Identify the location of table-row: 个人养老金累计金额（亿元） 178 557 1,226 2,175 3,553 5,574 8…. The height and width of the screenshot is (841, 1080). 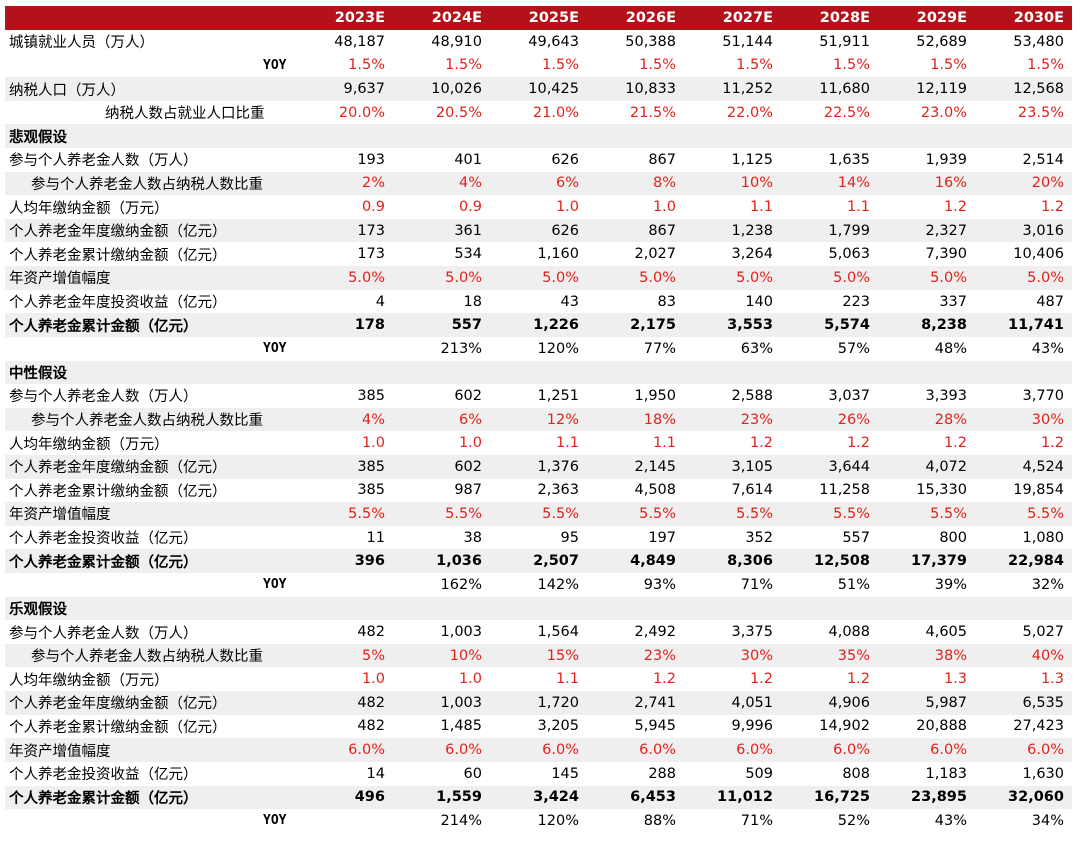
(538, 325).